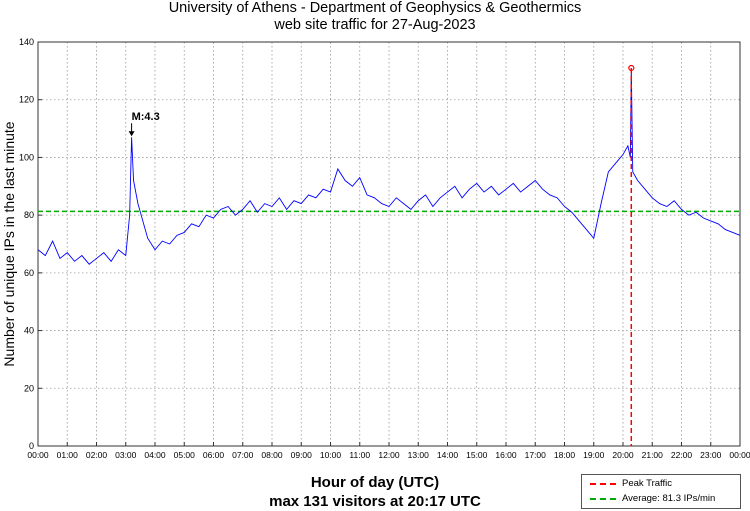 Image resolution: width=750 pixels, height=511 pixels. What do you see at coordinates (419, 455) in the screenshot?
I see `x-tick-label: 13:00` at bounding box center [419, 455].